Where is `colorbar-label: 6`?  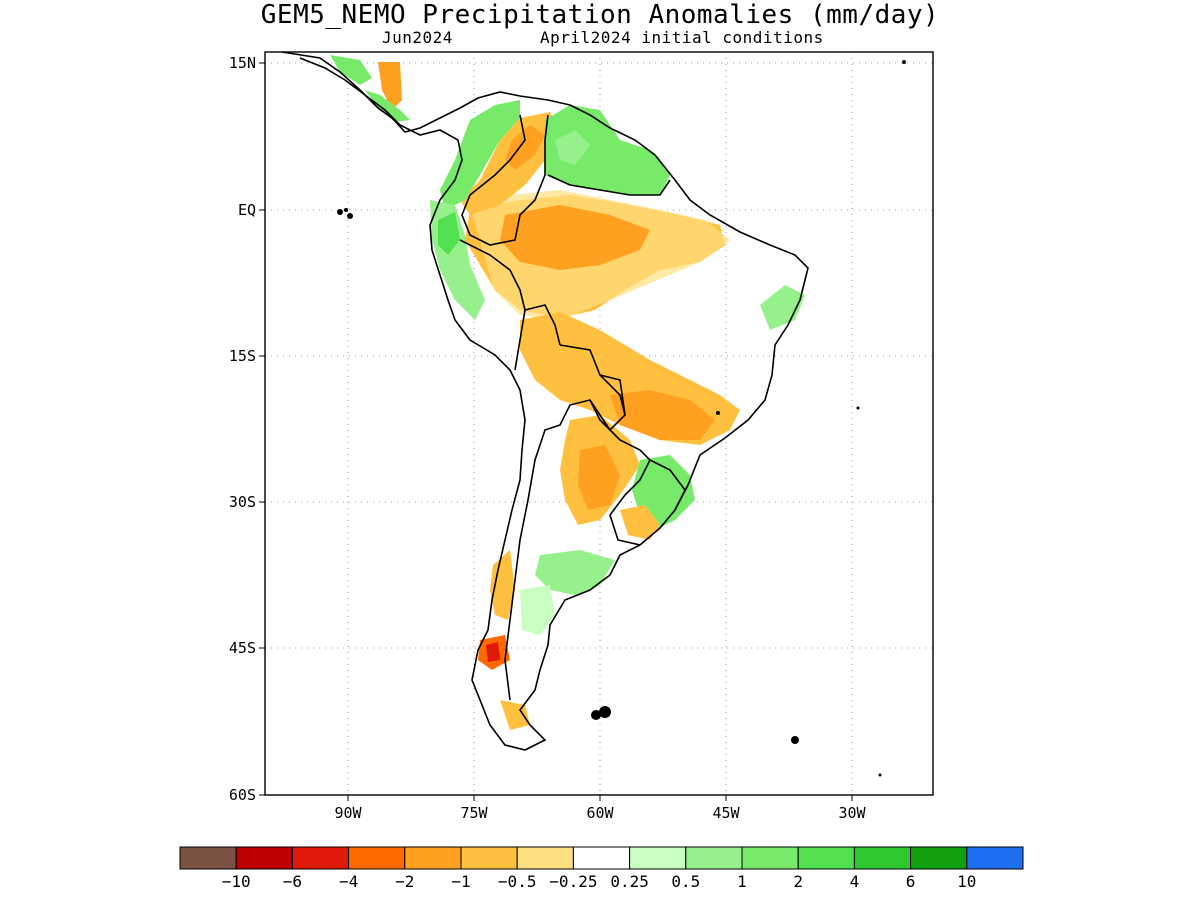
colorbar-label: 6 is located at coordinates (910, 881).